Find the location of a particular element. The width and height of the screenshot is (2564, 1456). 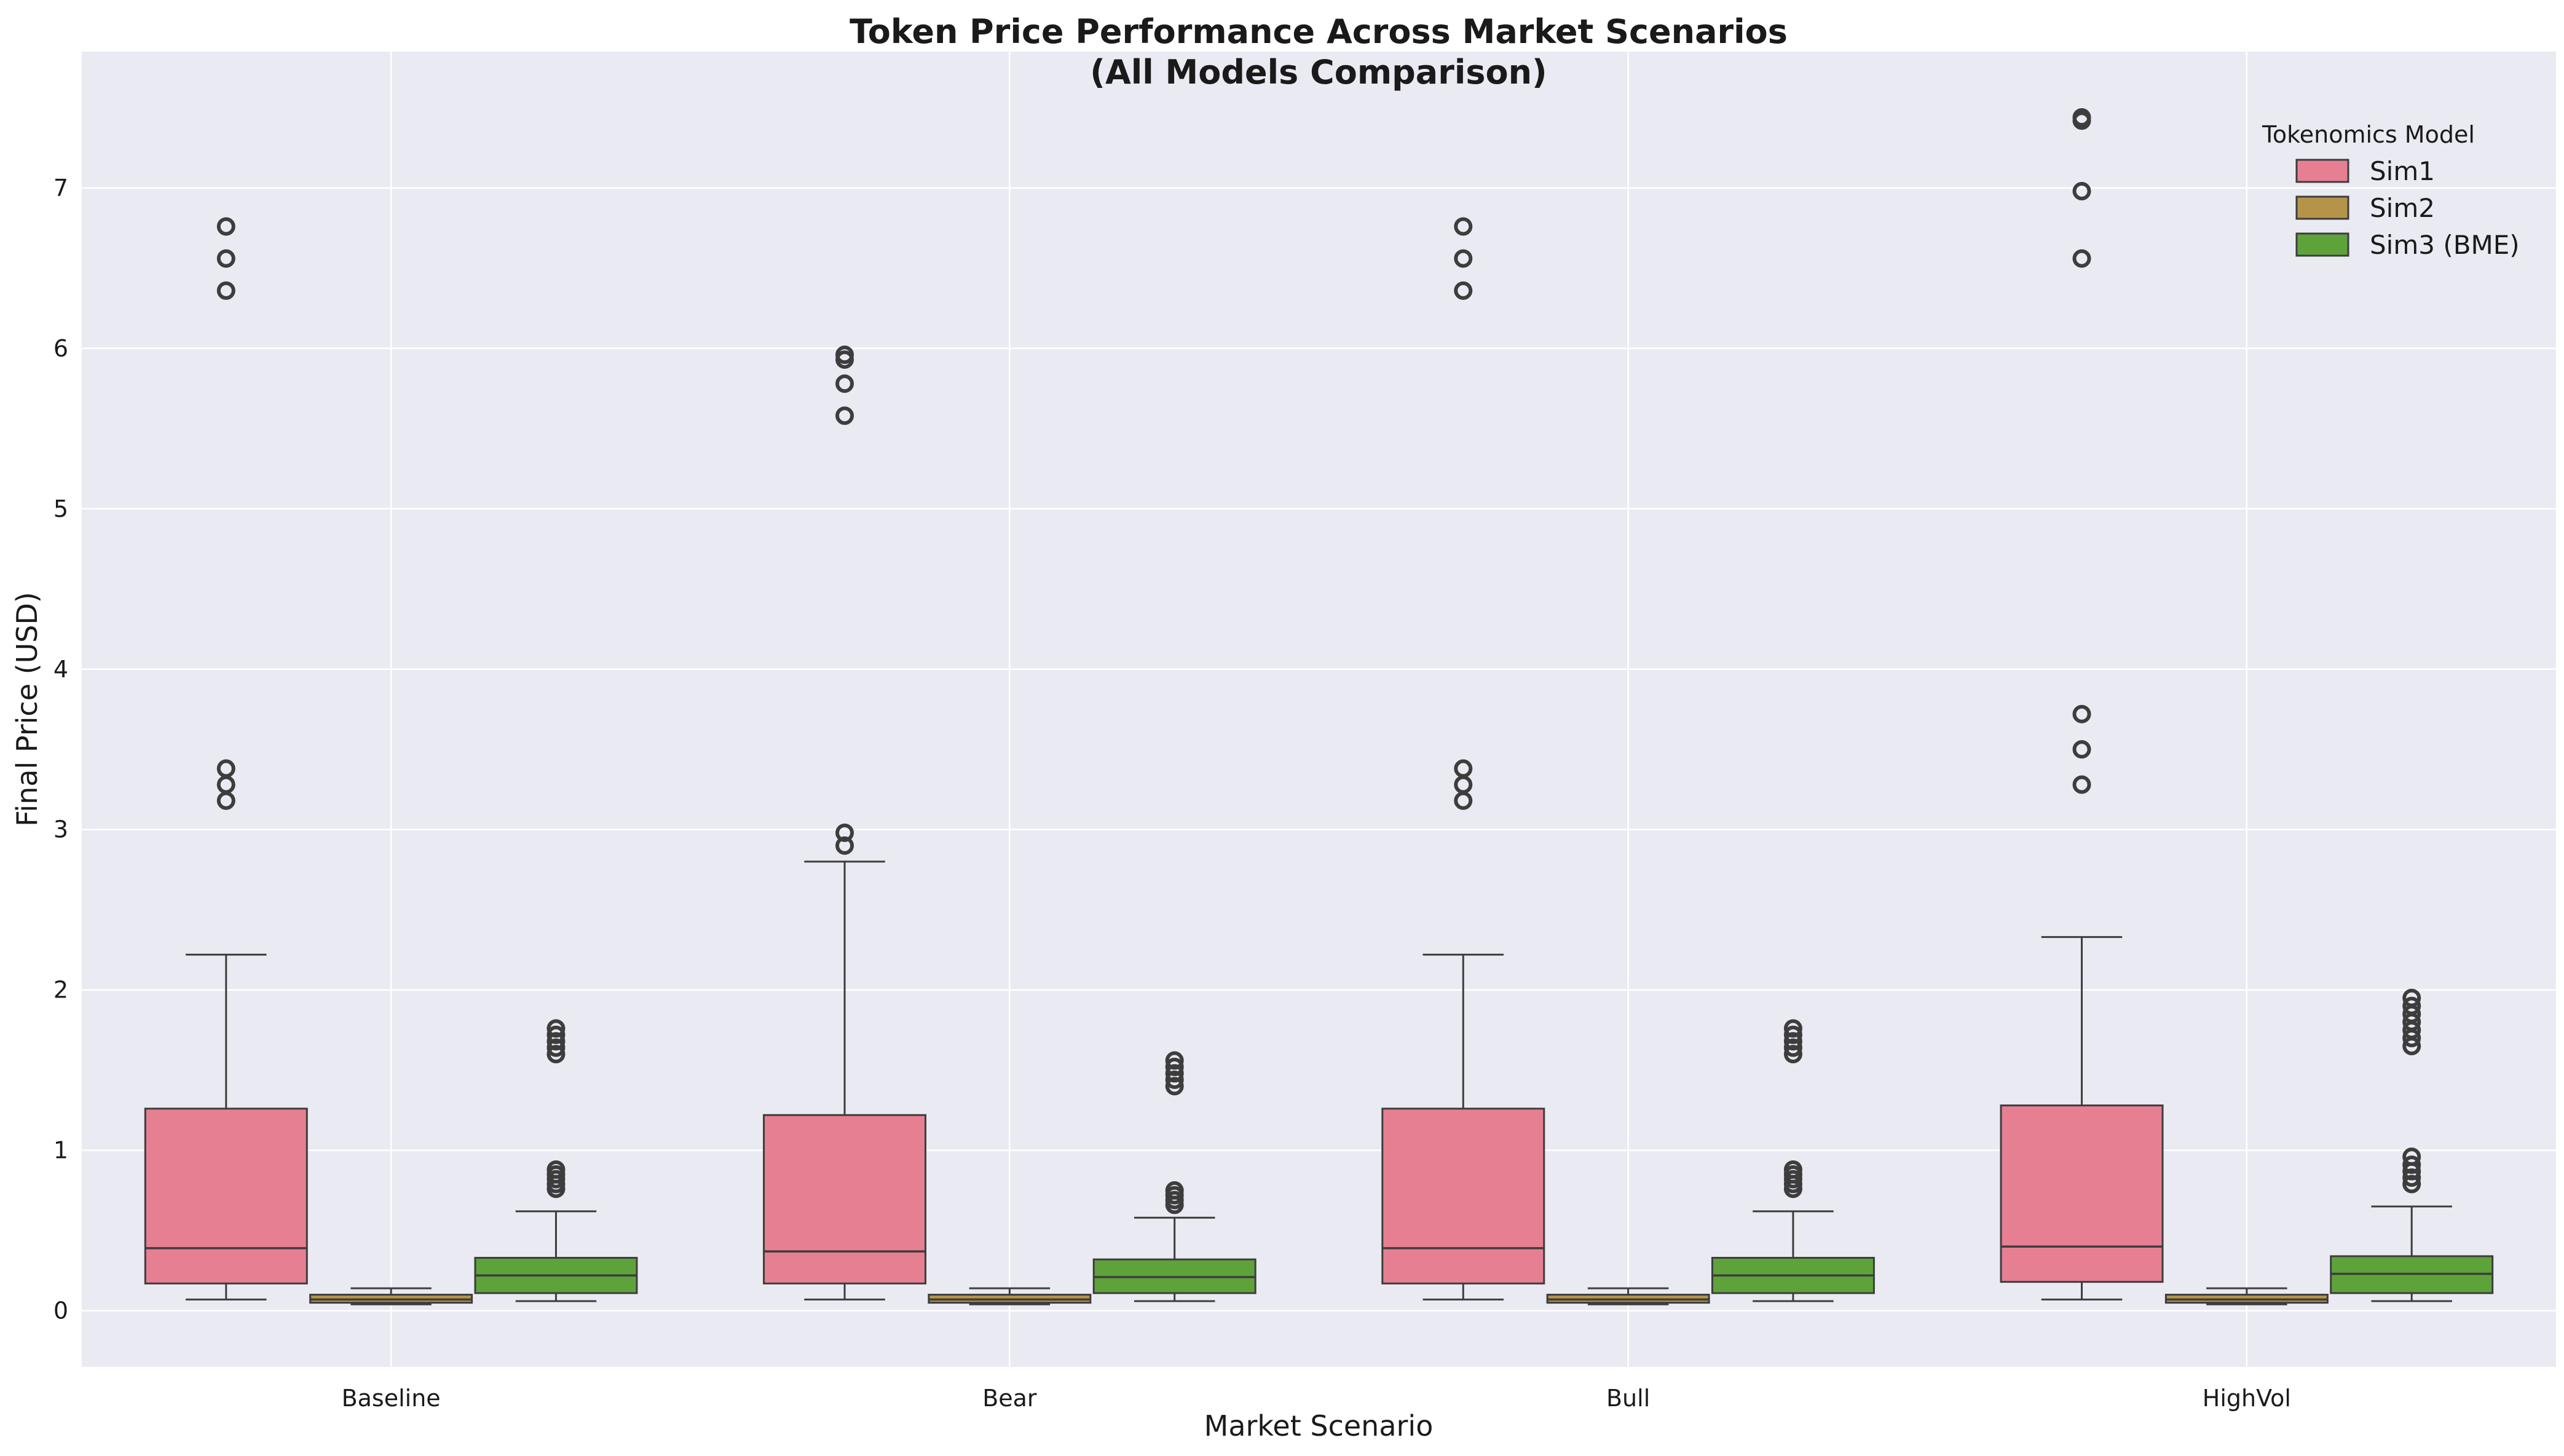

x-tick-label: Bull is located at coordinates (1628, 1398).